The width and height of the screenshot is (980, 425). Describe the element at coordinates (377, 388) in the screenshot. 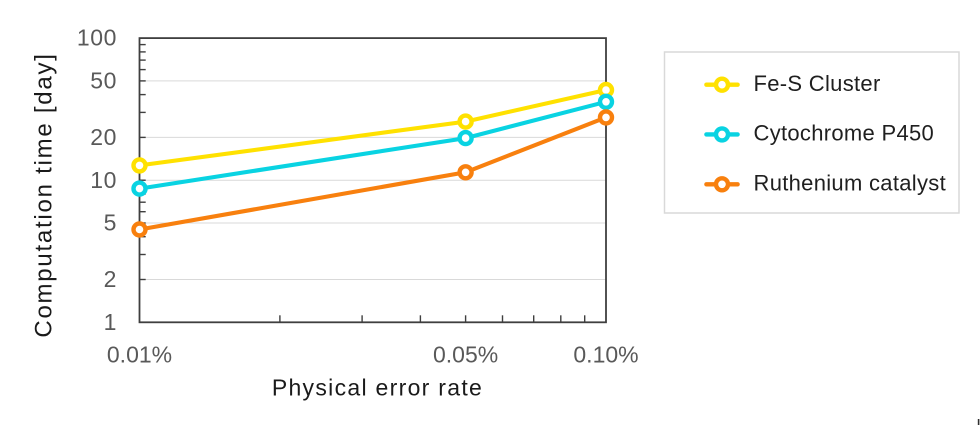

I see `svg-text: Physical error rate` at that location.